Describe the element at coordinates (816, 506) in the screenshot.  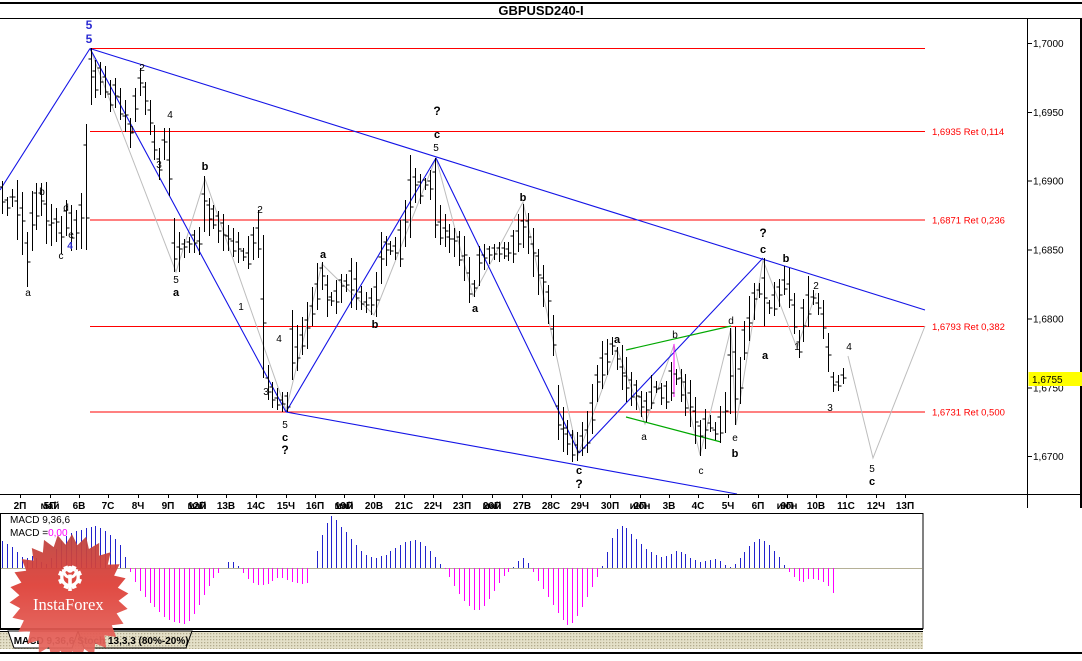
I see `svg-text: 10В` at that location.